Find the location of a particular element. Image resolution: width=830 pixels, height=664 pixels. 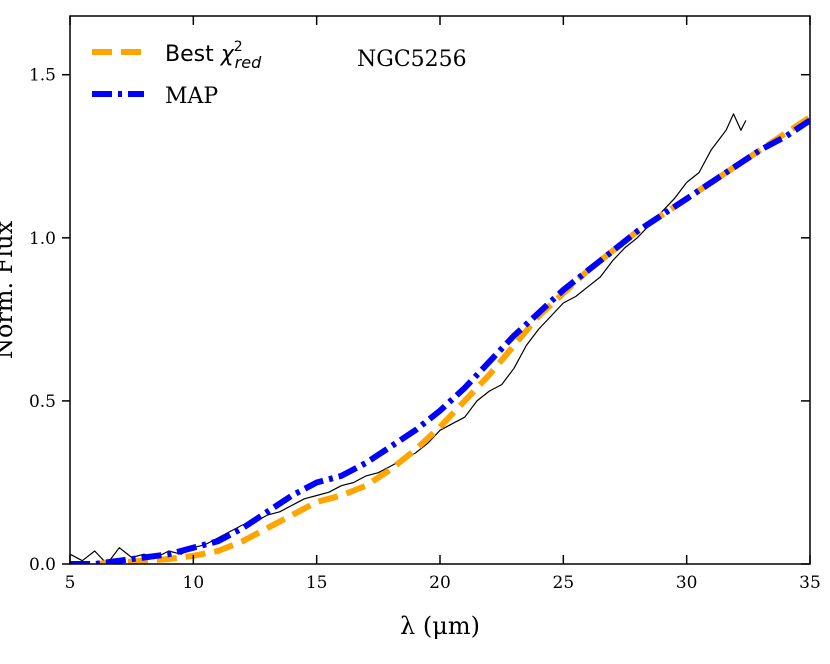

x-tick-label: 25 is located at coordinates (564, 583).